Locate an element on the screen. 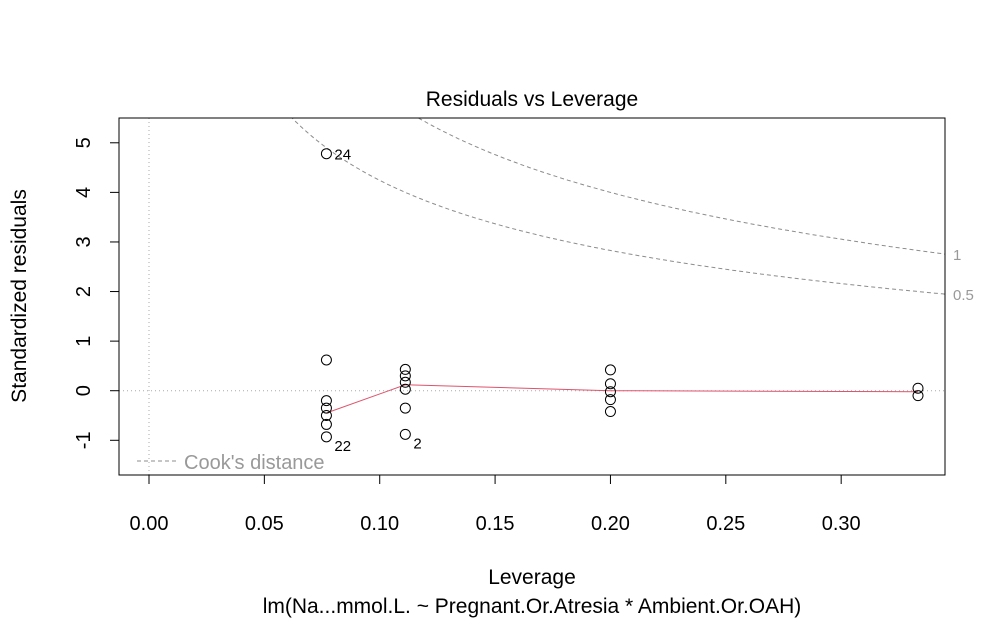  point-label: 22 is located at coordinates (342, 446).